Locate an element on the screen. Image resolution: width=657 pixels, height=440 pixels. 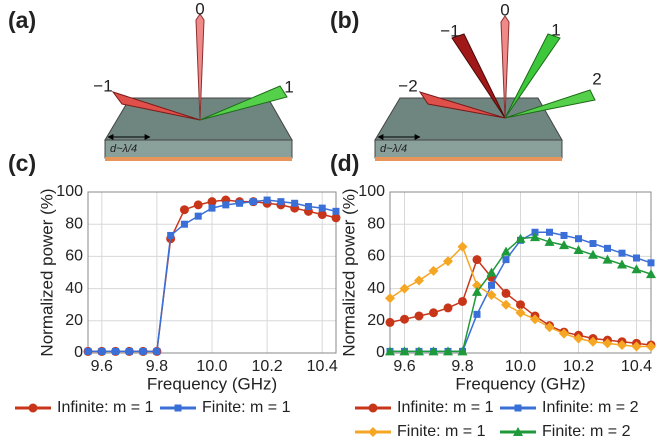
legend-label: Infinite: m = 1 is located at coordinates (445, 407).